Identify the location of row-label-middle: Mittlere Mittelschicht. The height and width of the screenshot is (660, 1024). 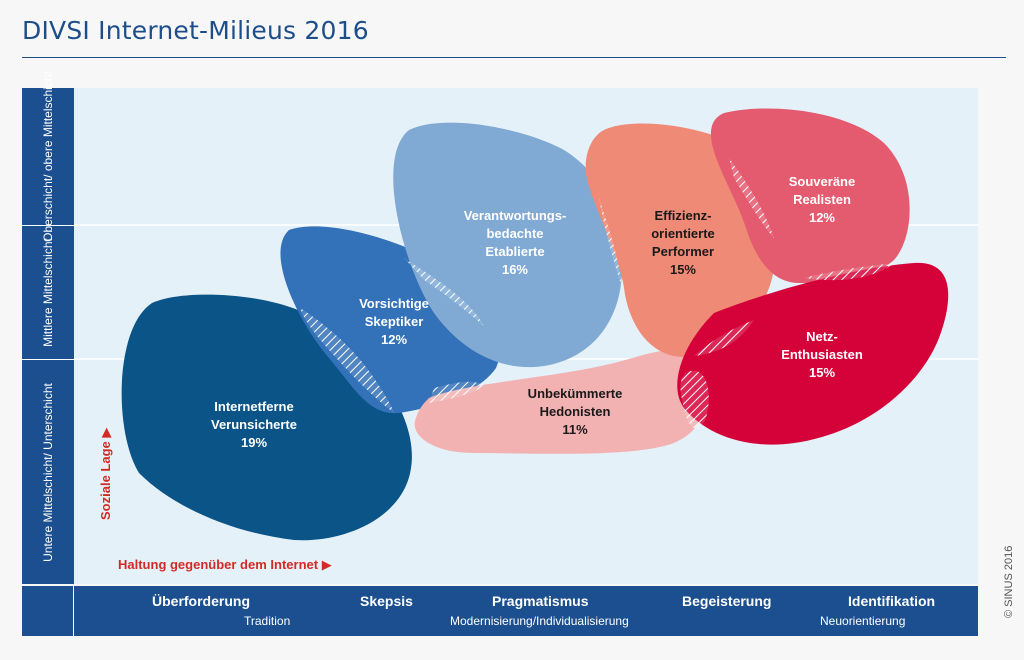
(47, 292).